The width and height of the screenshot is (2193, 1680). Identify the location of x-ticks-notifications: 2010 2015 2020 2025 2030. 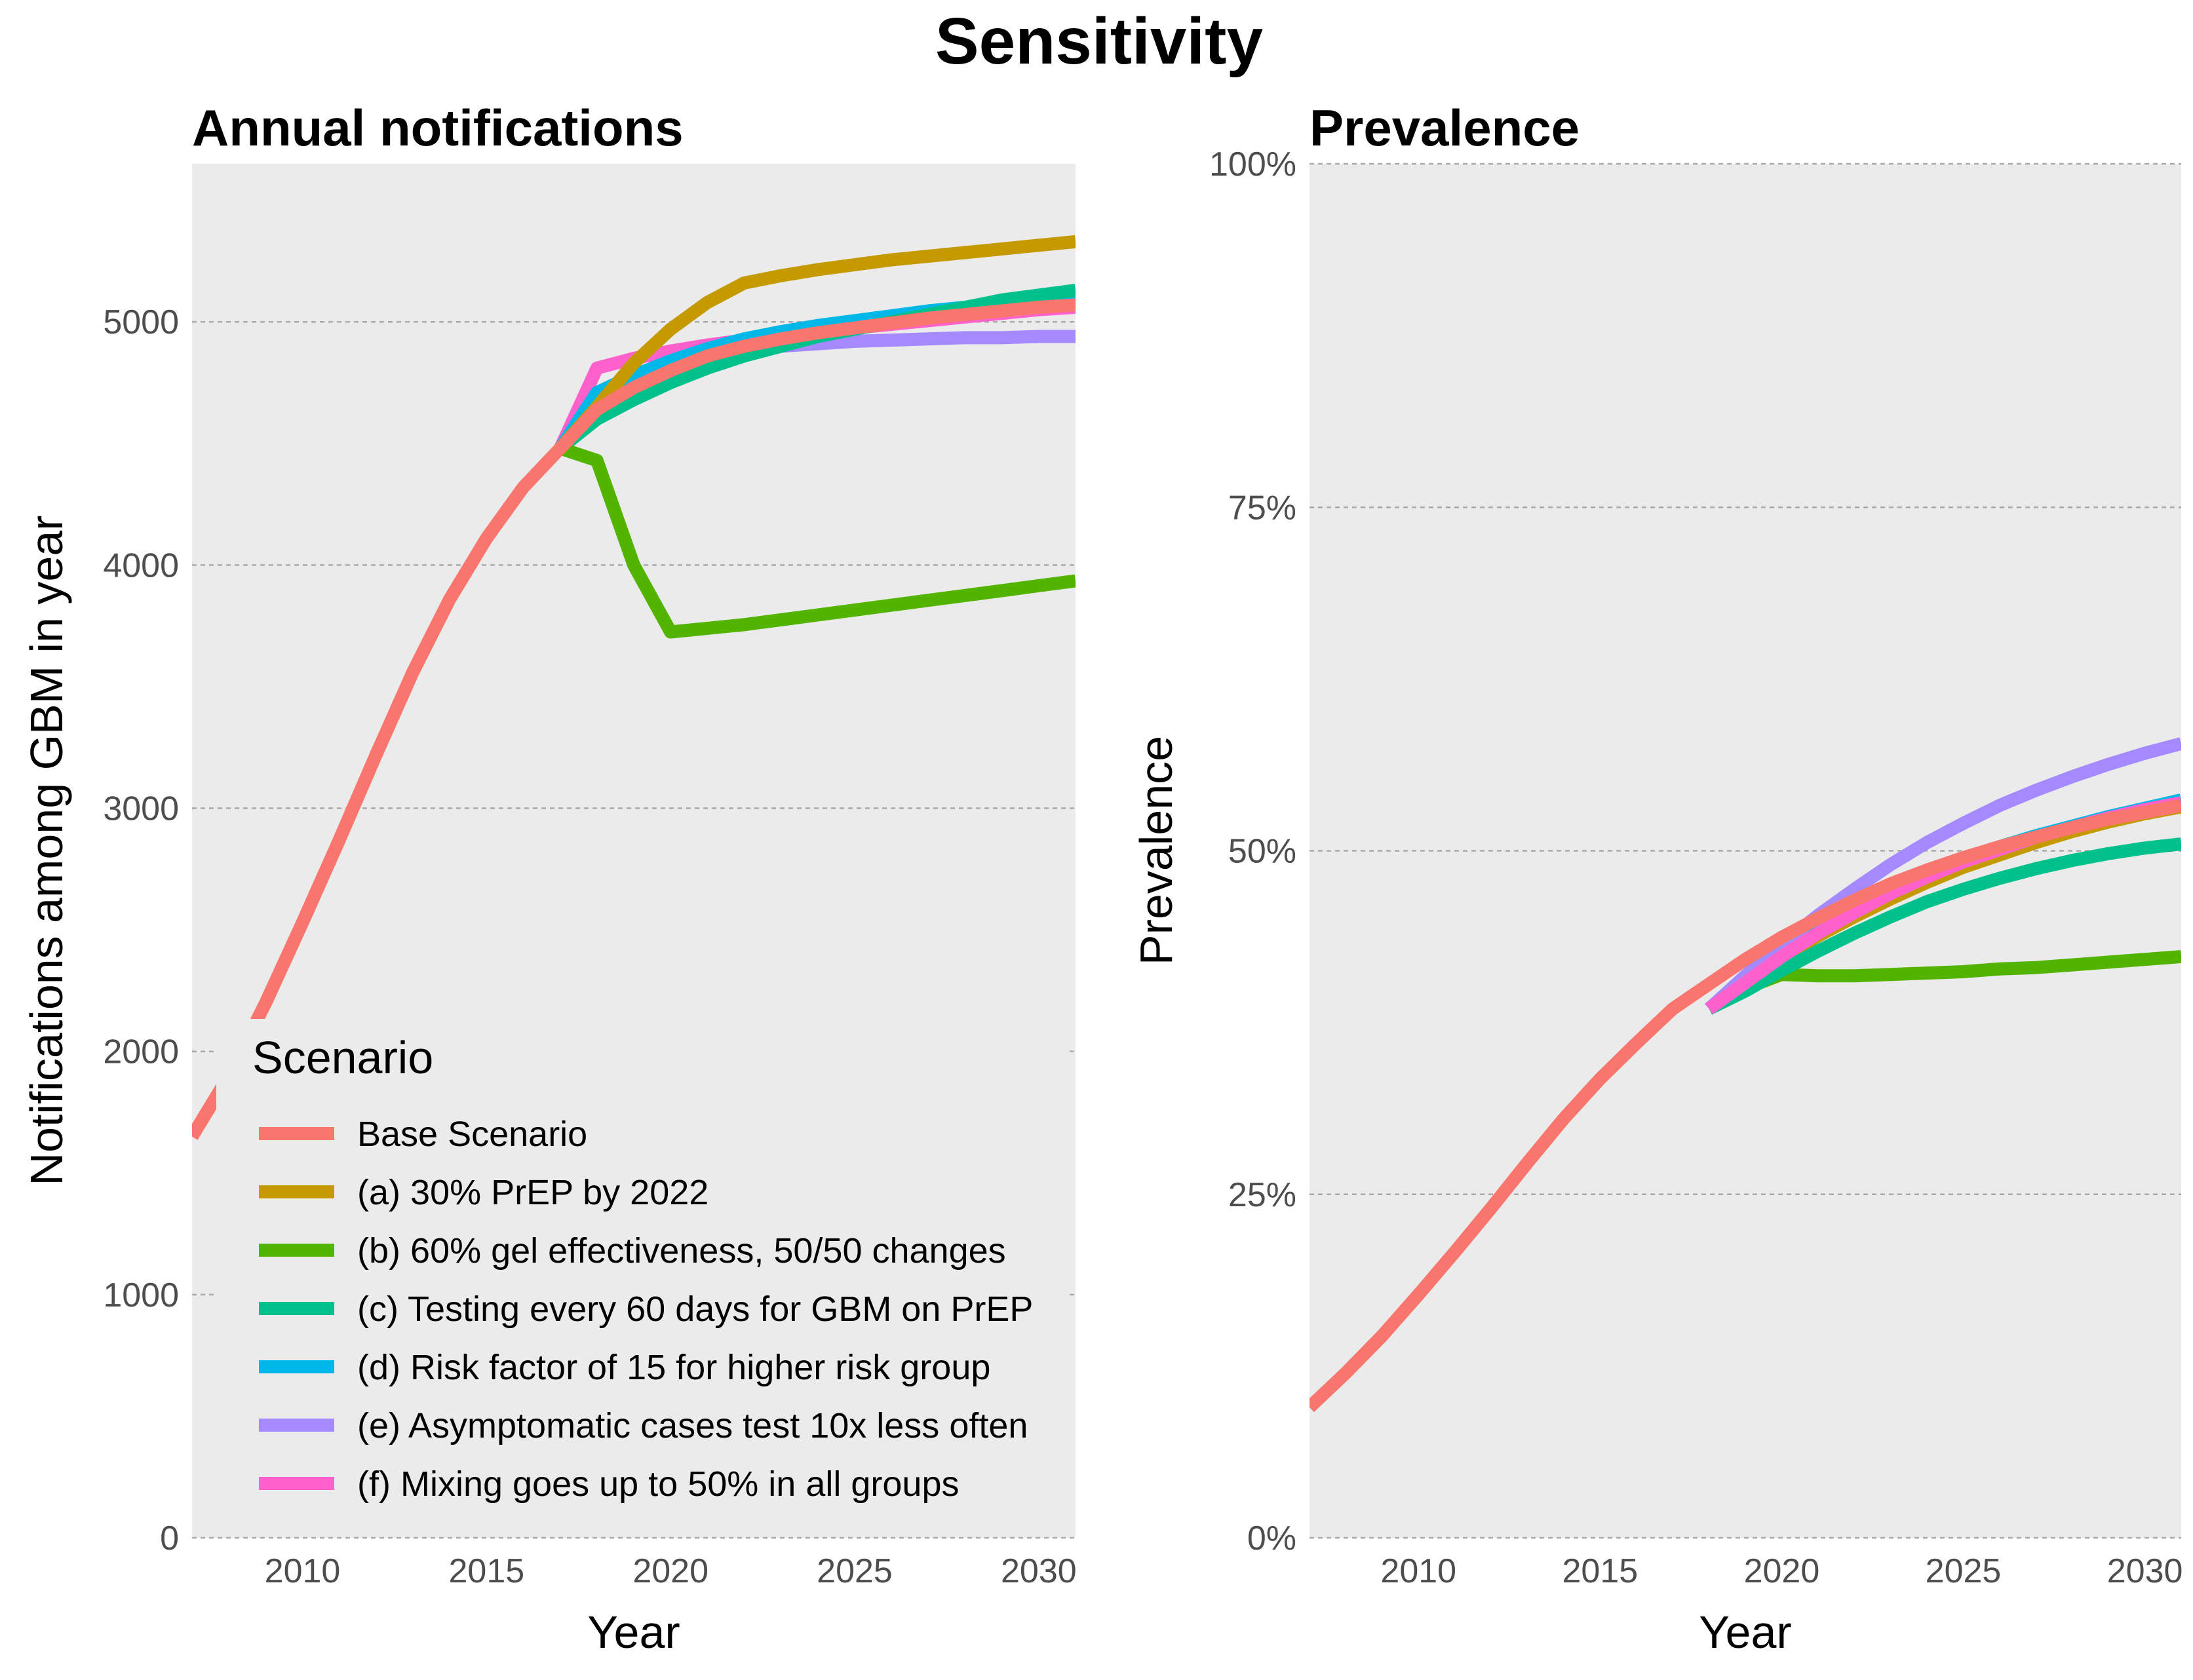
(671, 1571).